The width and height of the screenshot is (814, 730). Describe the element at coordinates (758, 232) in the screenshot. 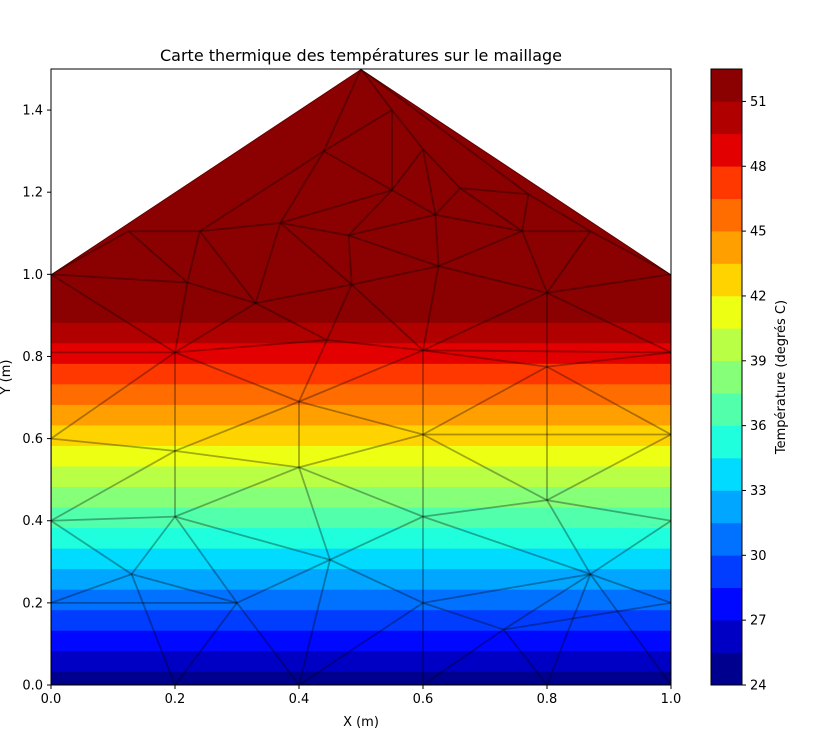

I see `colorbar-tick-label: 45` at that location.